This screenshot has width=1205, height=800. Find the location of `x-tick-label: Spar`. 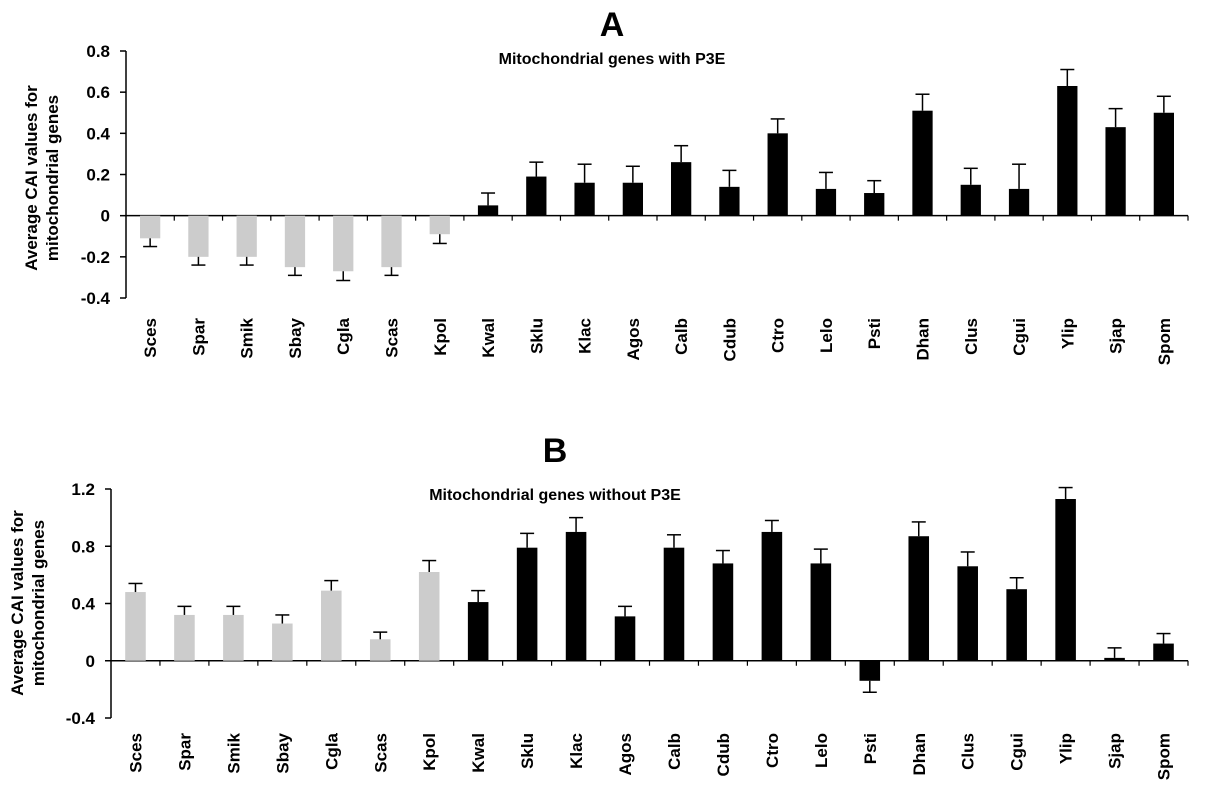

x-tick-label: Spar is located at coordinates (184, 752).